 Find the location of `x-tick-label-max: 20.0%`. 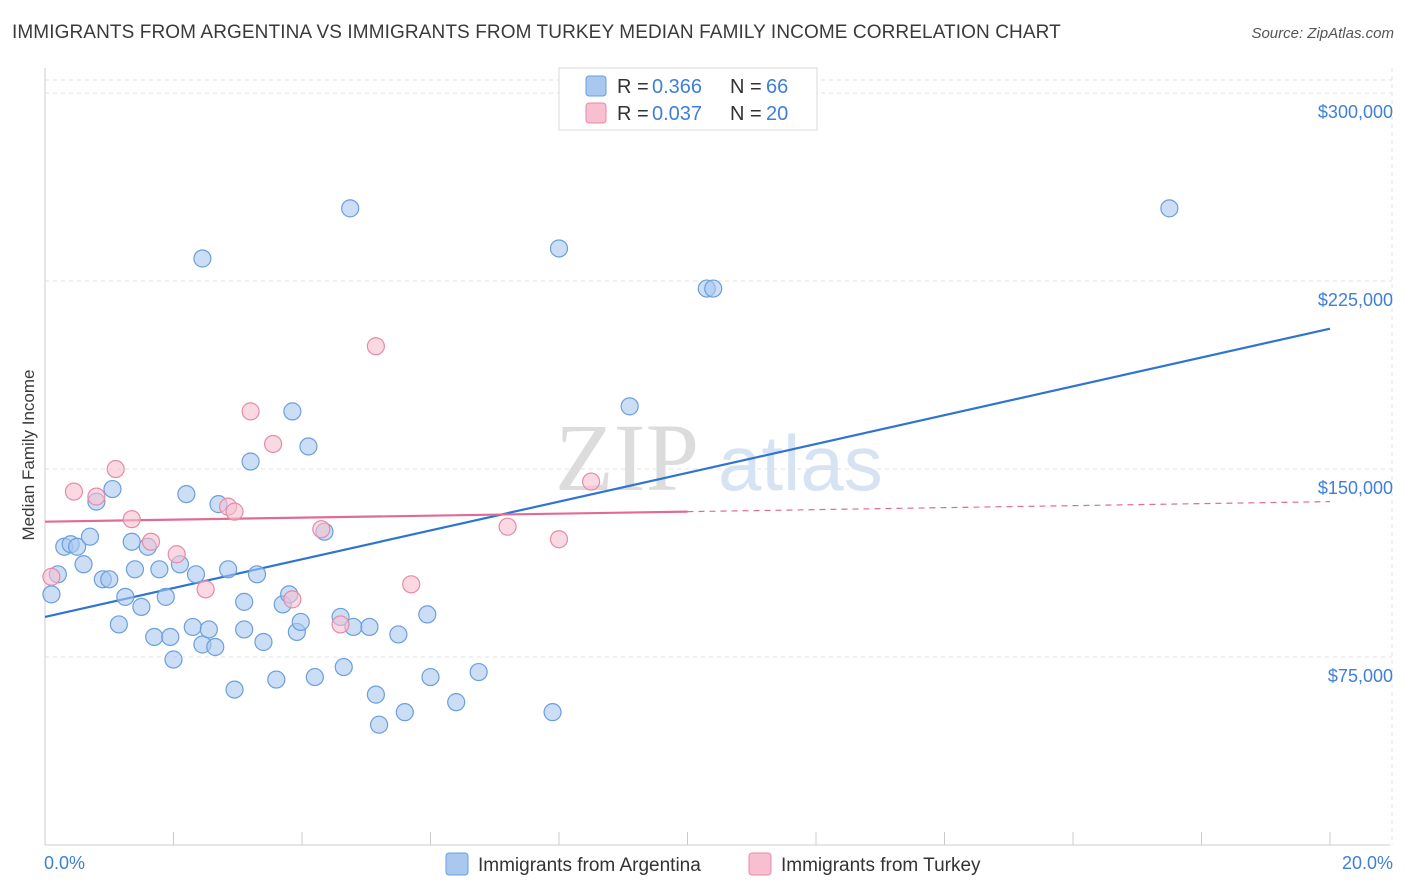

x-tick-label-max: 20.0% is located at coordinates (1367, 863).